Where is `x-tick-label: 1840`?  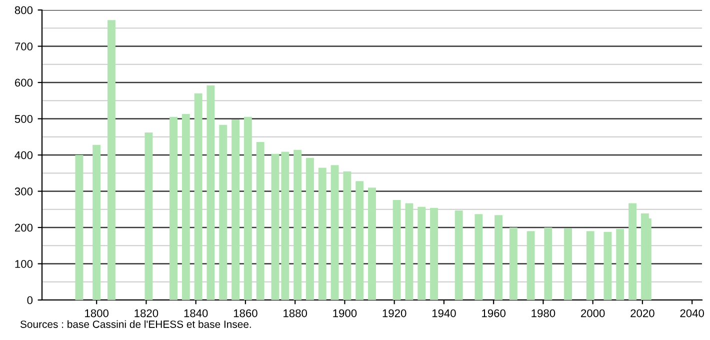 x-tick-label: 1840 is located at coordinates (196, 313).